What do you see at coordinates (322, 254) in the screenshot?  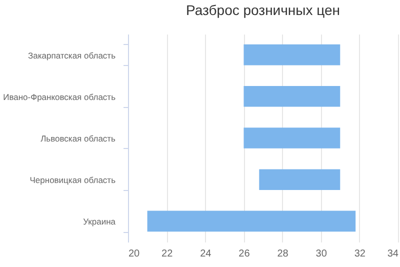 I see `x-tick-label: 30` at bounding box center [322, 254].